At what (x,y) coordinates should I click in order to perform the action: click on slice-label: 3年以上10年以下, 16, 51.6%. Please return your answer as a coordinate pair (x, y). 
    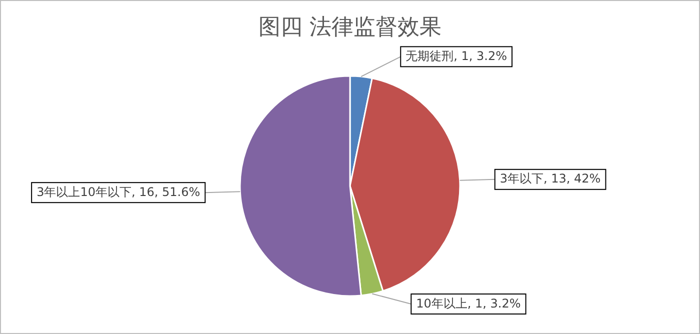
    Looking at the image, I should click on (118, 191).